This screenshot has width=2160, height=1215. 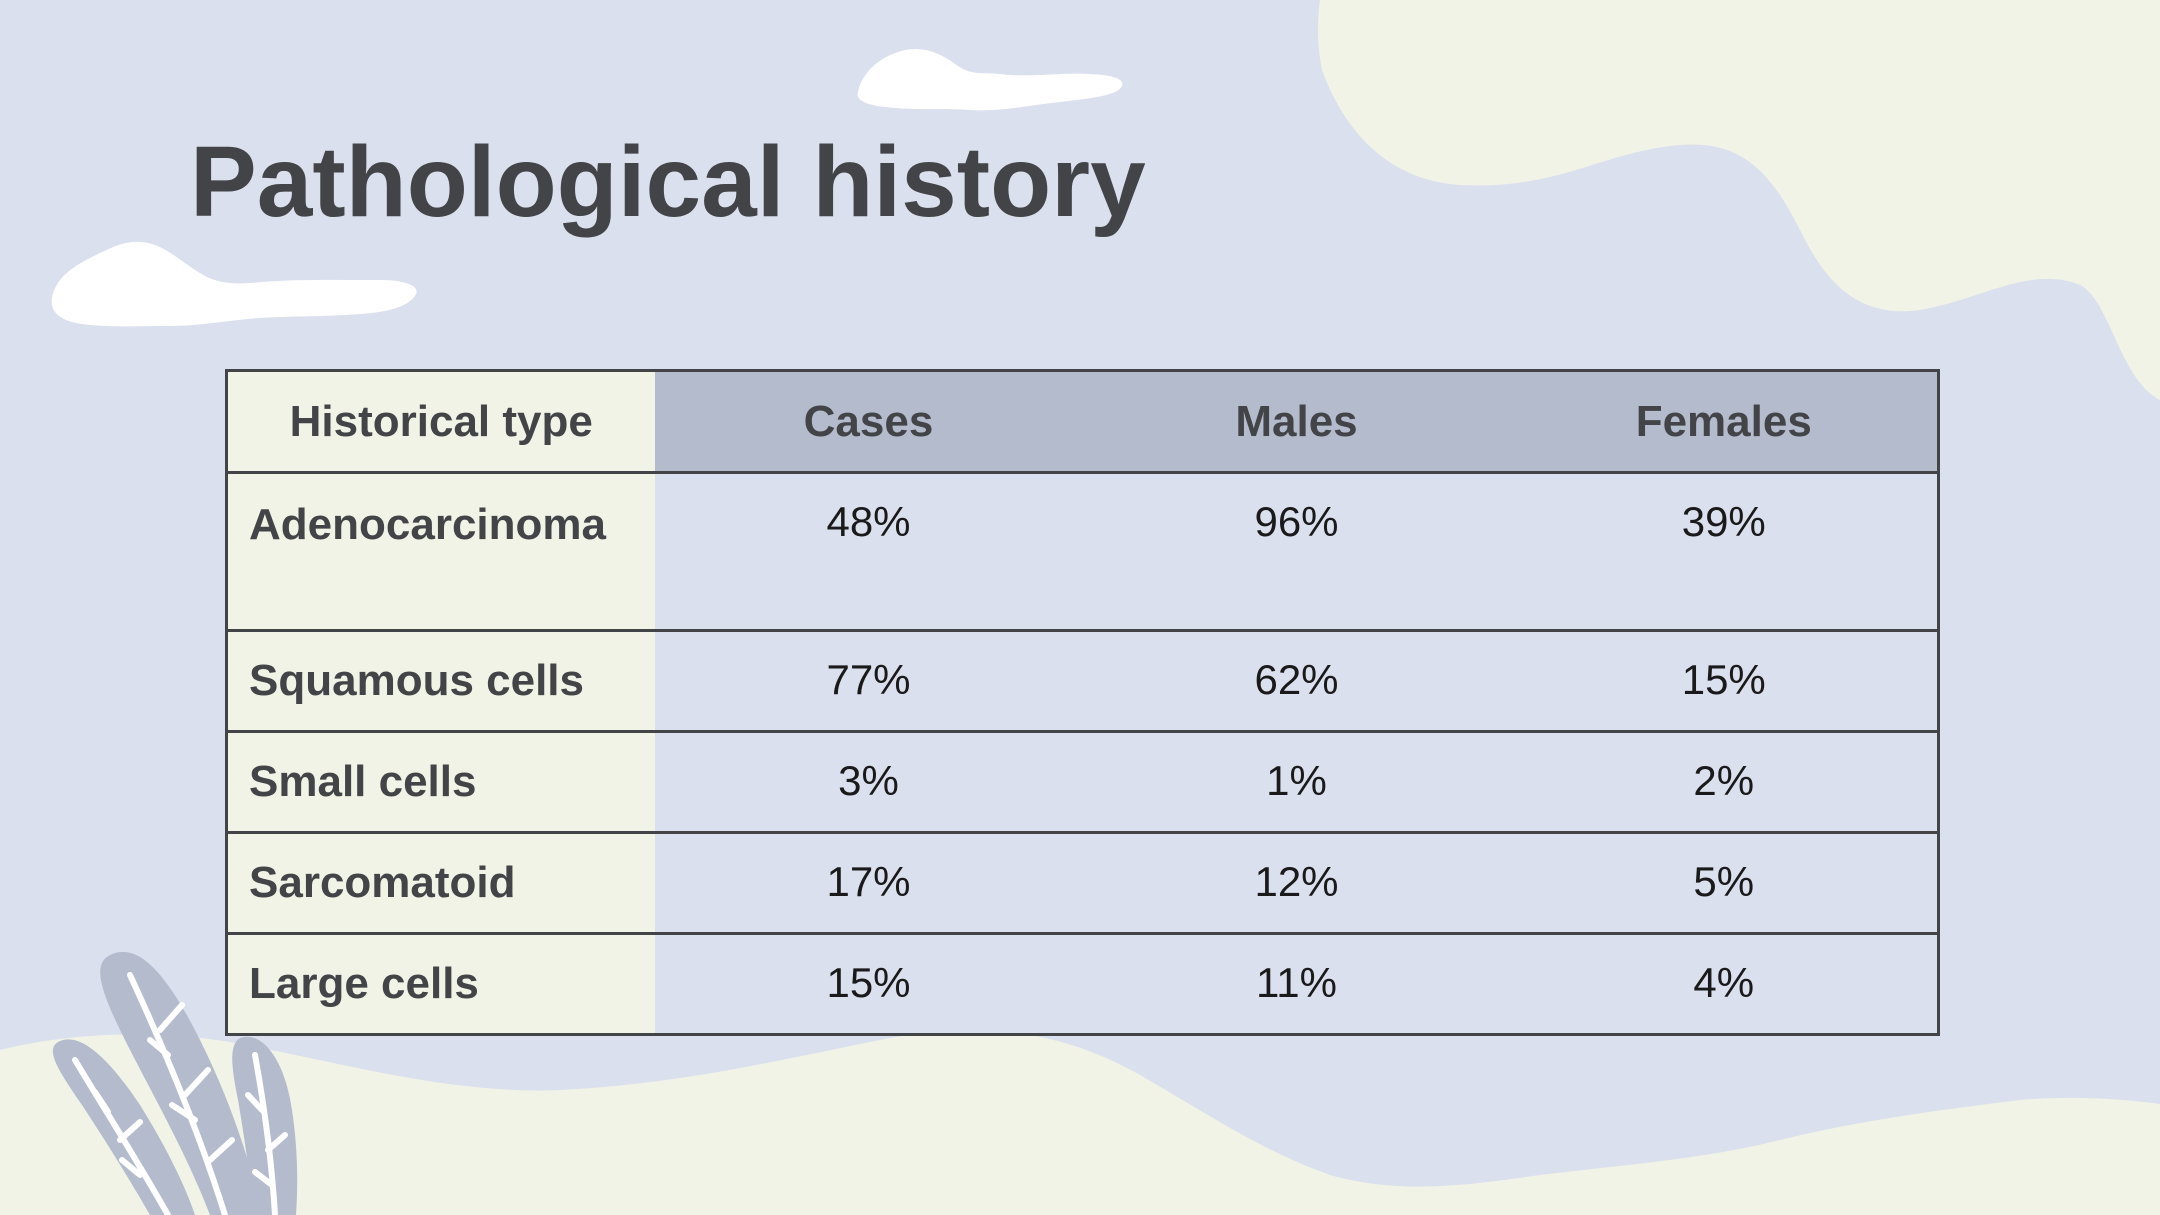 What do you see at coordinates (868, 782) in the screenshot?
I see `cases-value: 3%` at bounding box center [868, 782].